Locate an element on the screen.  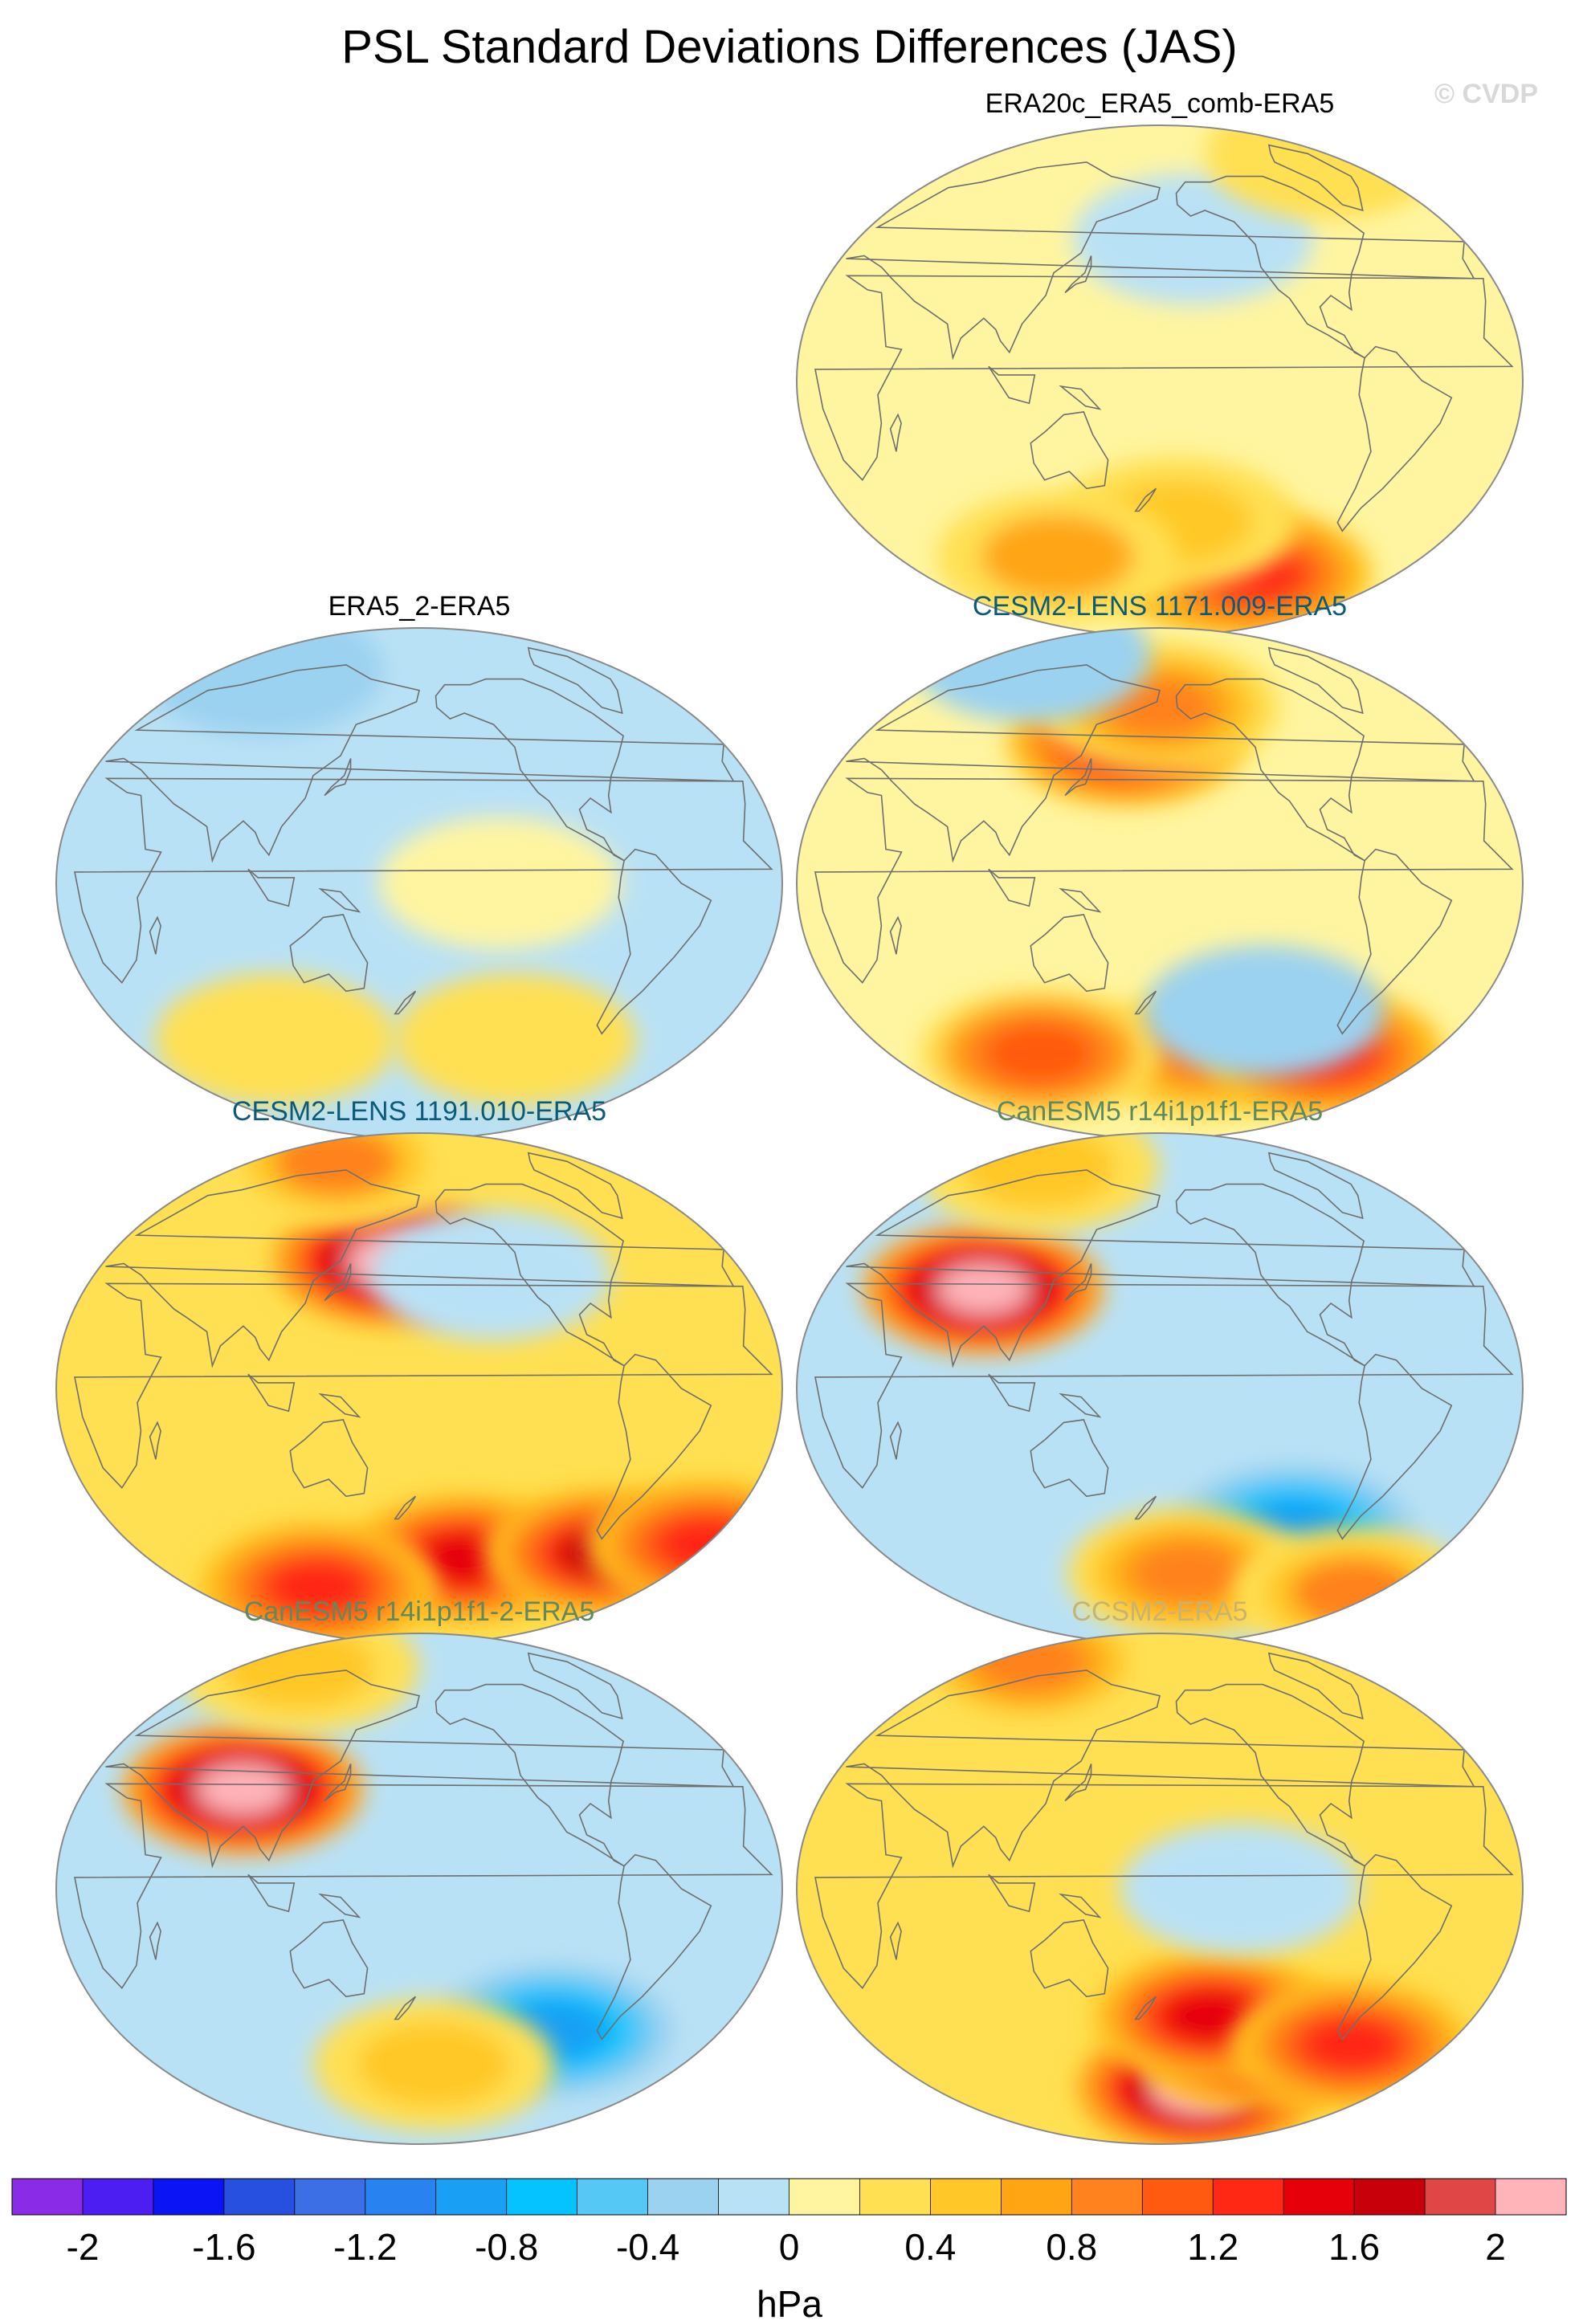
map-panel: CESM2-LENS 1171.009-ERA5 is located at coordinates (1160, 866).